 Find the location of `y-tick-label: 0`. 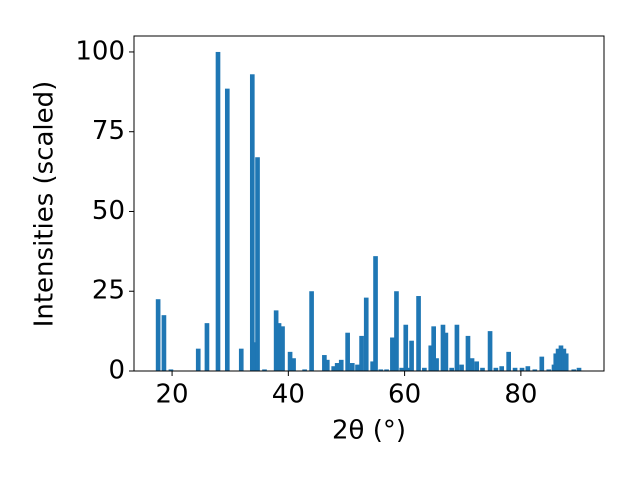

y-tick-label: 0 is located at coordinates (116, 371).